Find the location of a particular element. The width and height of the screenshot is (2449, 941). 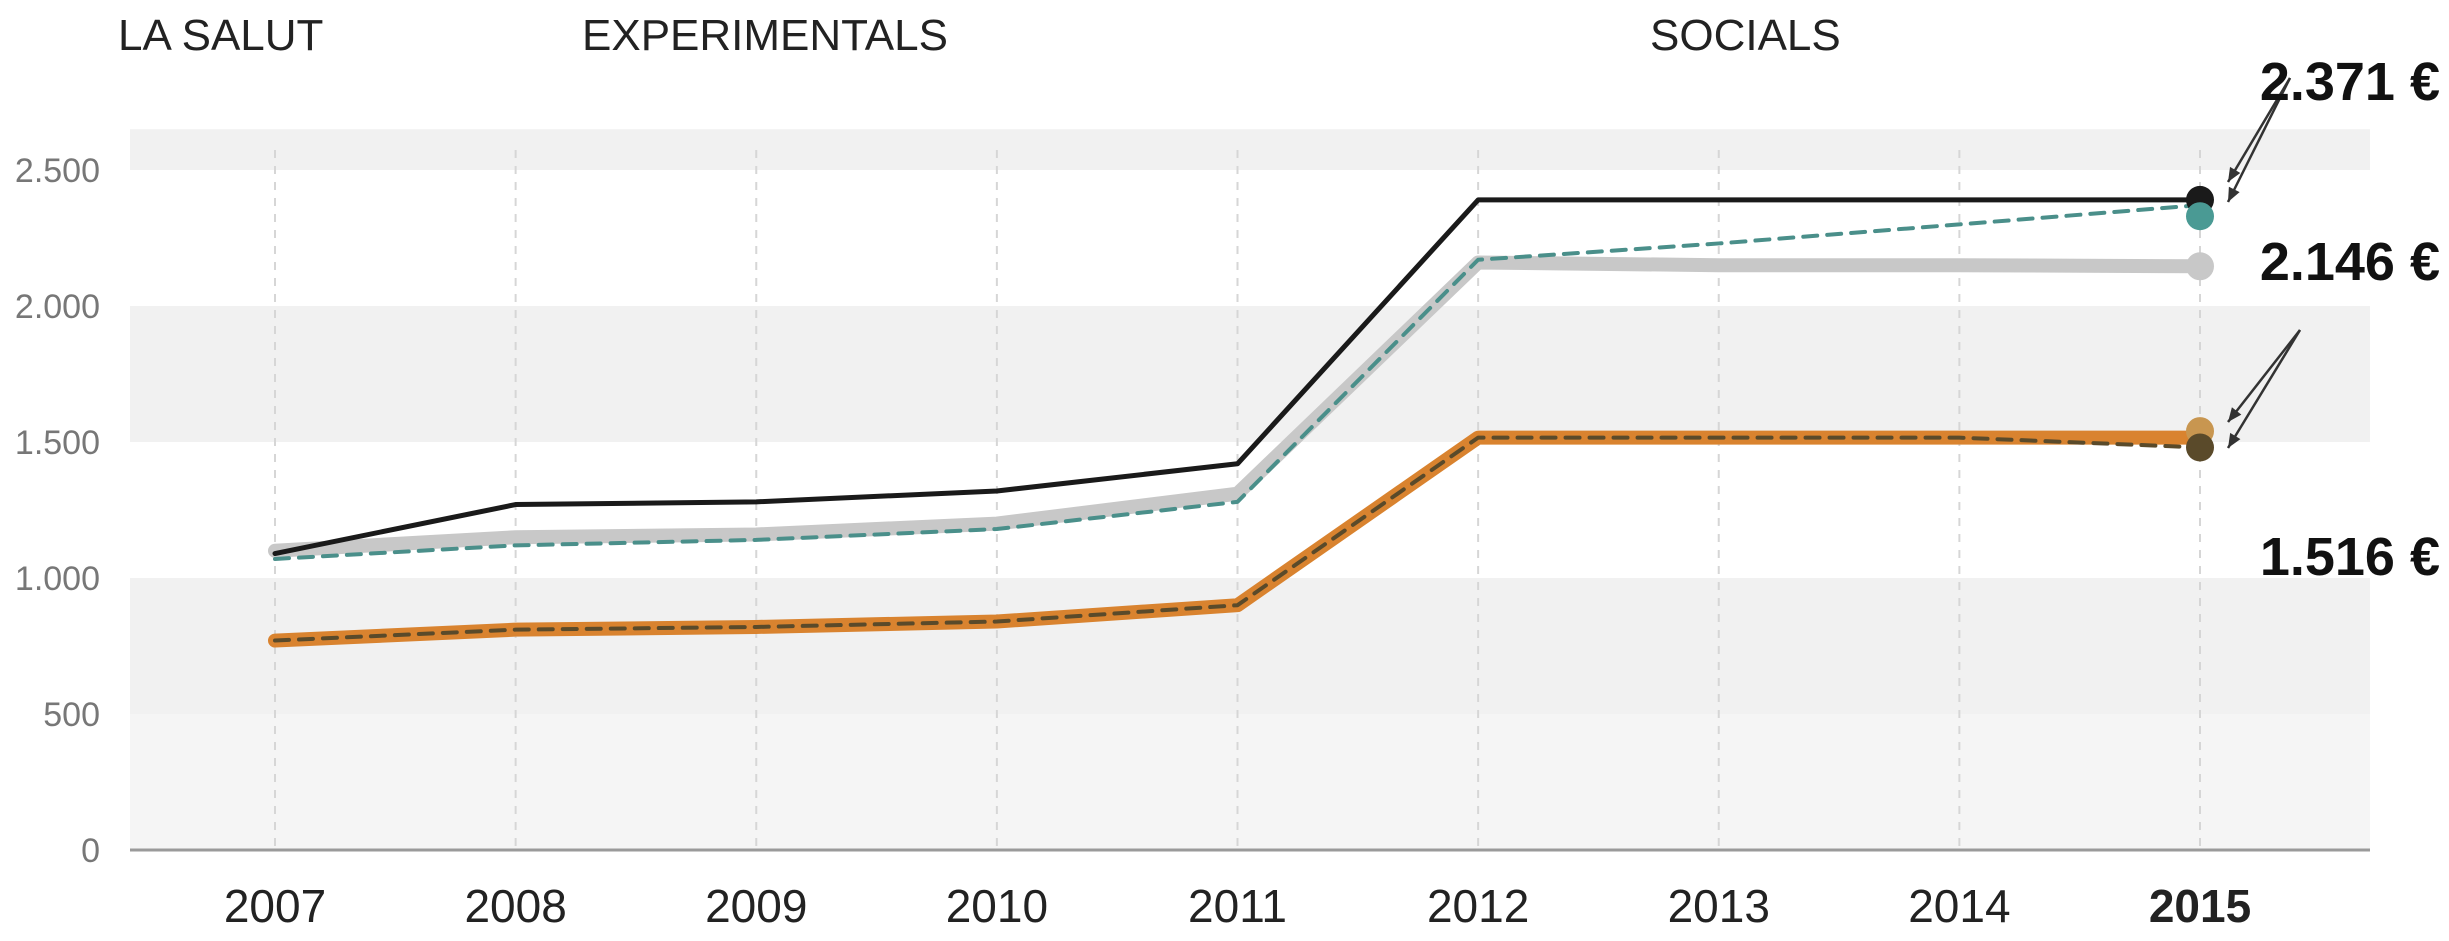

y-tick-label: 500 is located at coordinates (71, 715).